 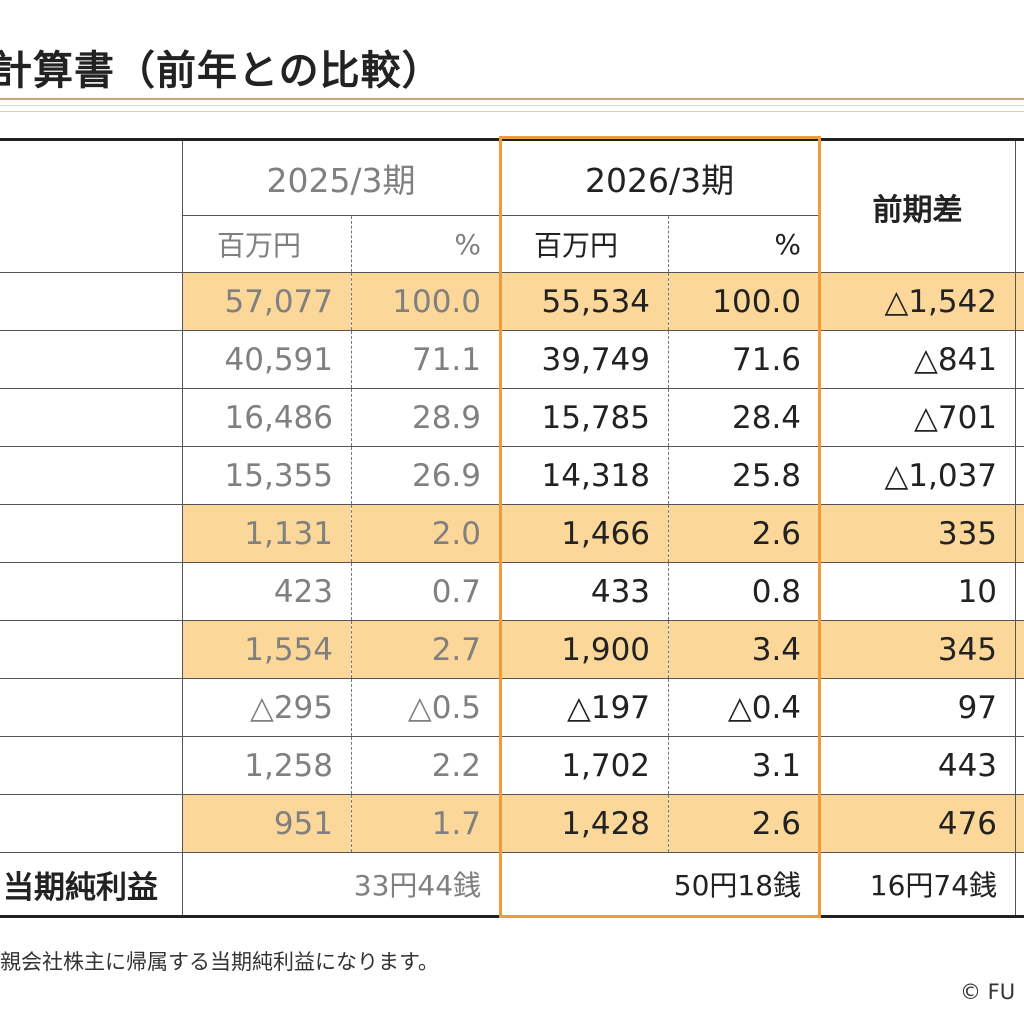 What do you see at coordinates (584, 707) in the screenshot?
I see `curr-amount-cell: △197` at bounding box center [584, 707].